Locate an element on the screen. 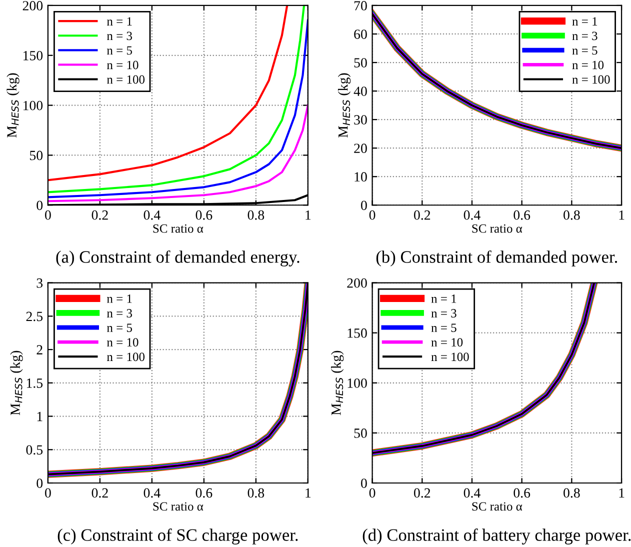 Image resolution: width=631 pixels, height=547 pixels. y-tick-label: 1.5 is located at coordinates (34, 383).